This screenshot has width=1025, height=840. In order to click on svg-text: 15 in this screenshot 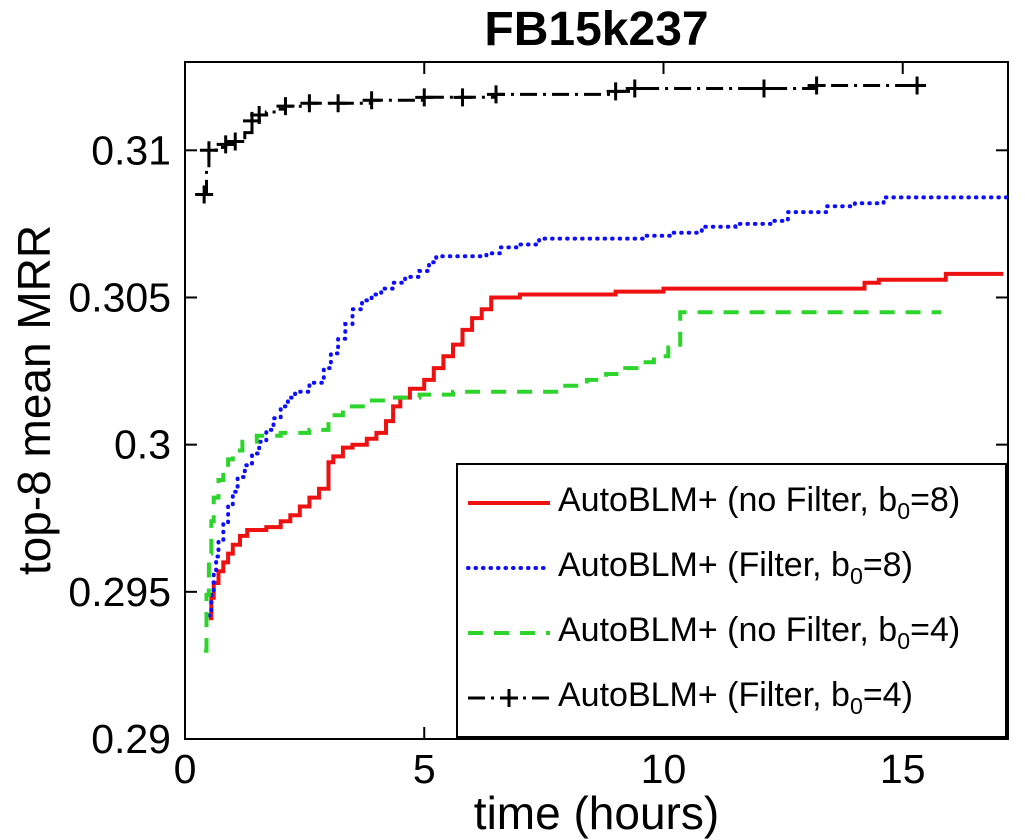, I will do `click(903, 769)`.